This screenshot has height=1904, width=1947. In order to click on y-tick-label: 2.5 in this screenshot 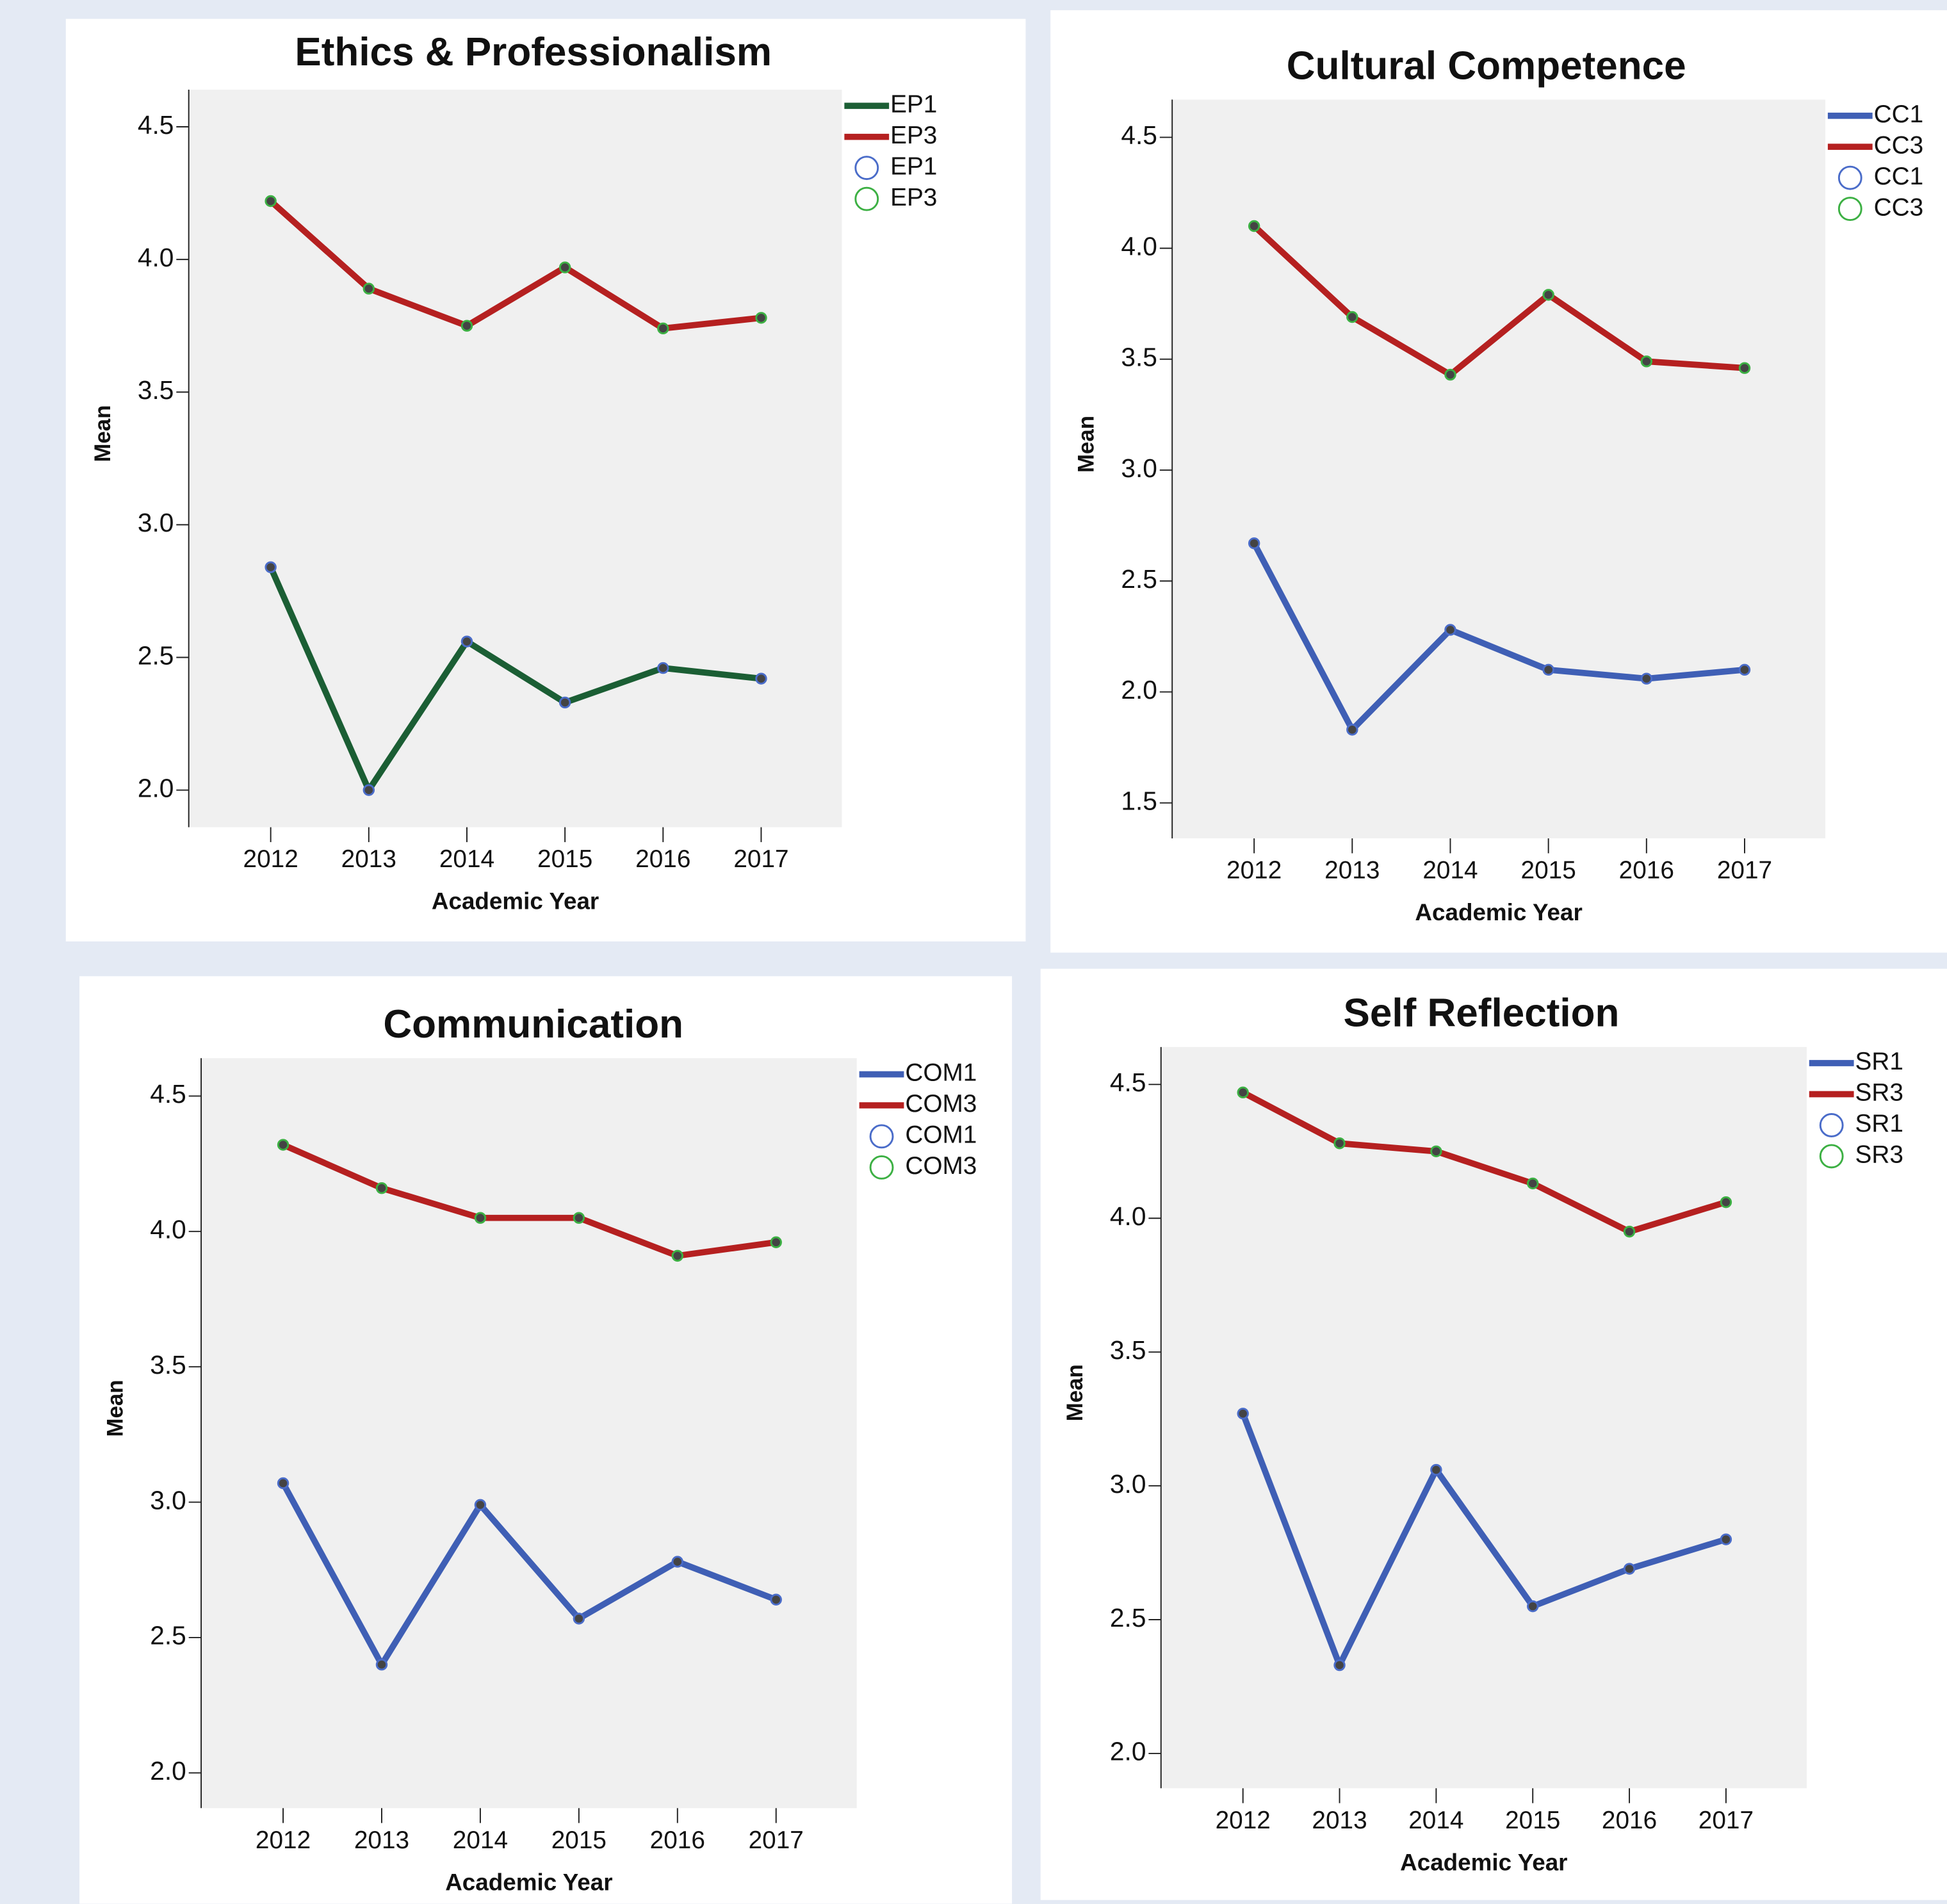, I will do `click(156, 655)`.